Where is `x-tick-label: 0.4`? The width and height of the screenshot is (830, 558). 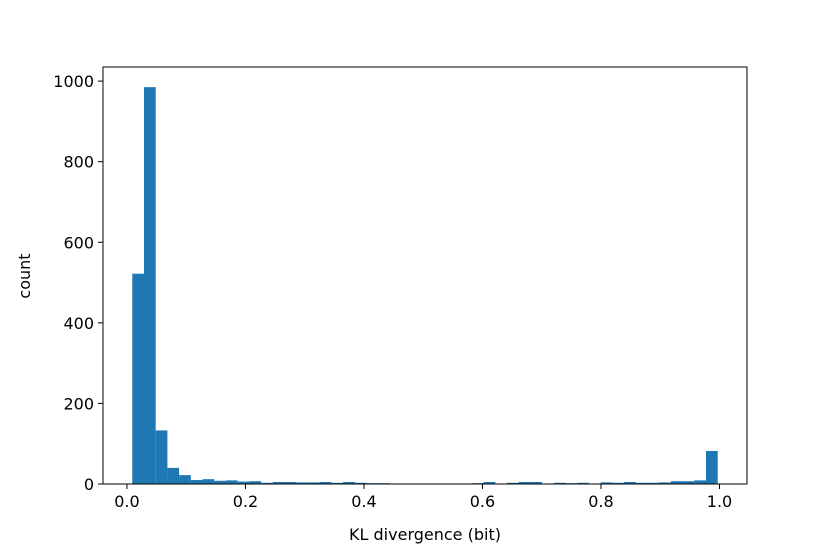
x-tick-label: 0.4 is located at coordinates (363, 501).